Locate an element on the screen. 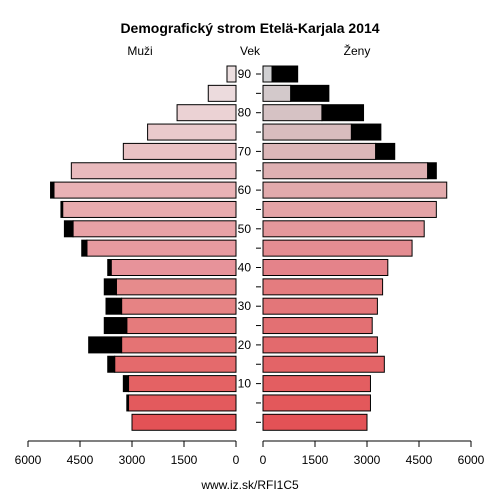 This screenshot has height=500, width=500. age-tick-label: 60 is located at coordinates (245, 190).